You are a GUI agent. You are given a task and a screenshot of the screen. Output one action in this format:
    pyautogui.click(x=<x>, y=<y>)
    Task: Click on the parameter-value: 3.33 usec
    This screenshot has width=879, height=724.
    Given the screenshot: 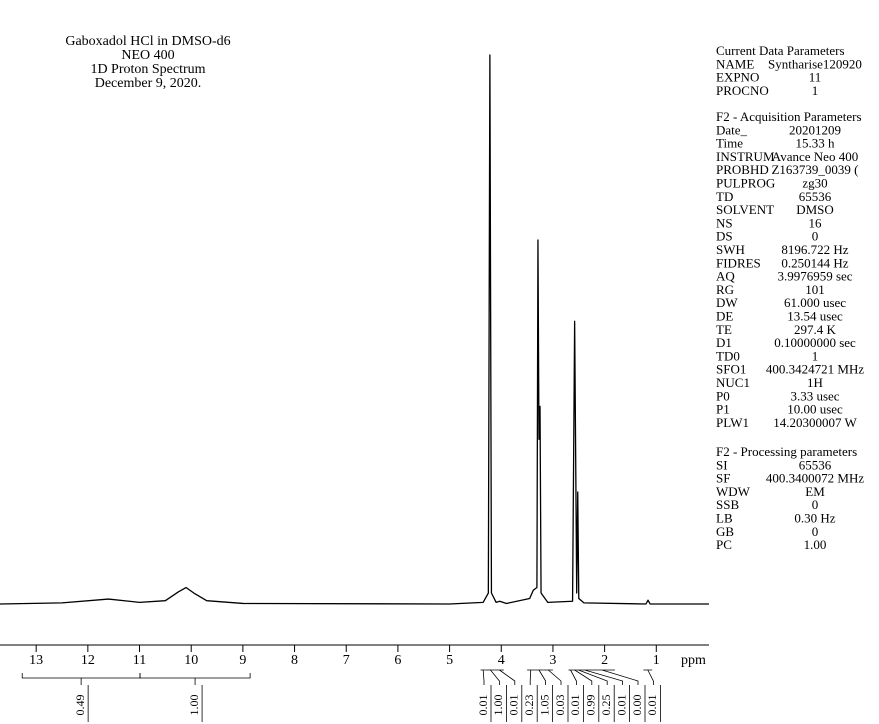 What is the action you would take?
    pyautogui.click(x=814, y=395)
    